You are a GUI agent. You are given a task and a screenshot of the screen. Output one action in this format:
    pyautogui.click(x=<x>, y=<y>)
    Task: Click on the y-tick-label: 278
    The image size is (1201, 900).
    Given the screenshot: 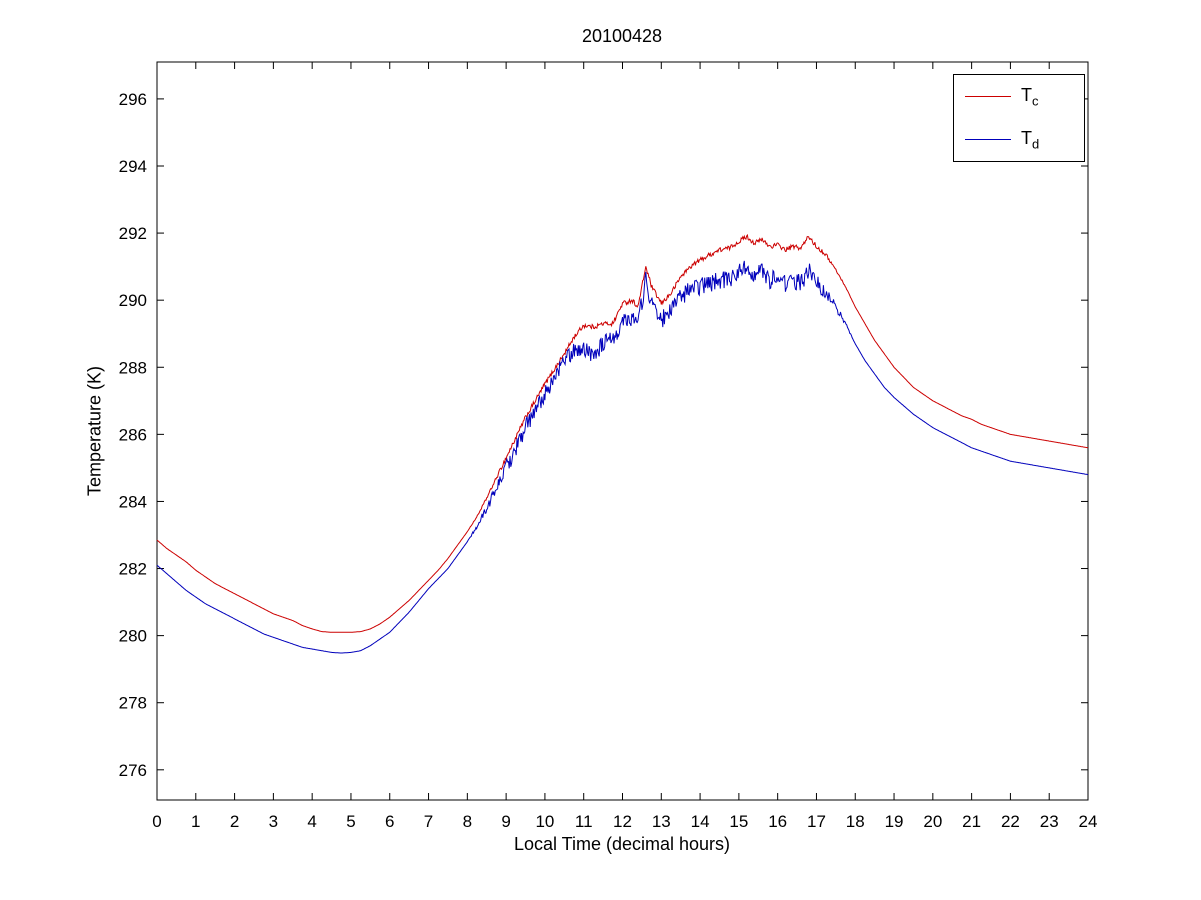 What is the action you would take?
    pyautogui.click(x=133, y=703)
    